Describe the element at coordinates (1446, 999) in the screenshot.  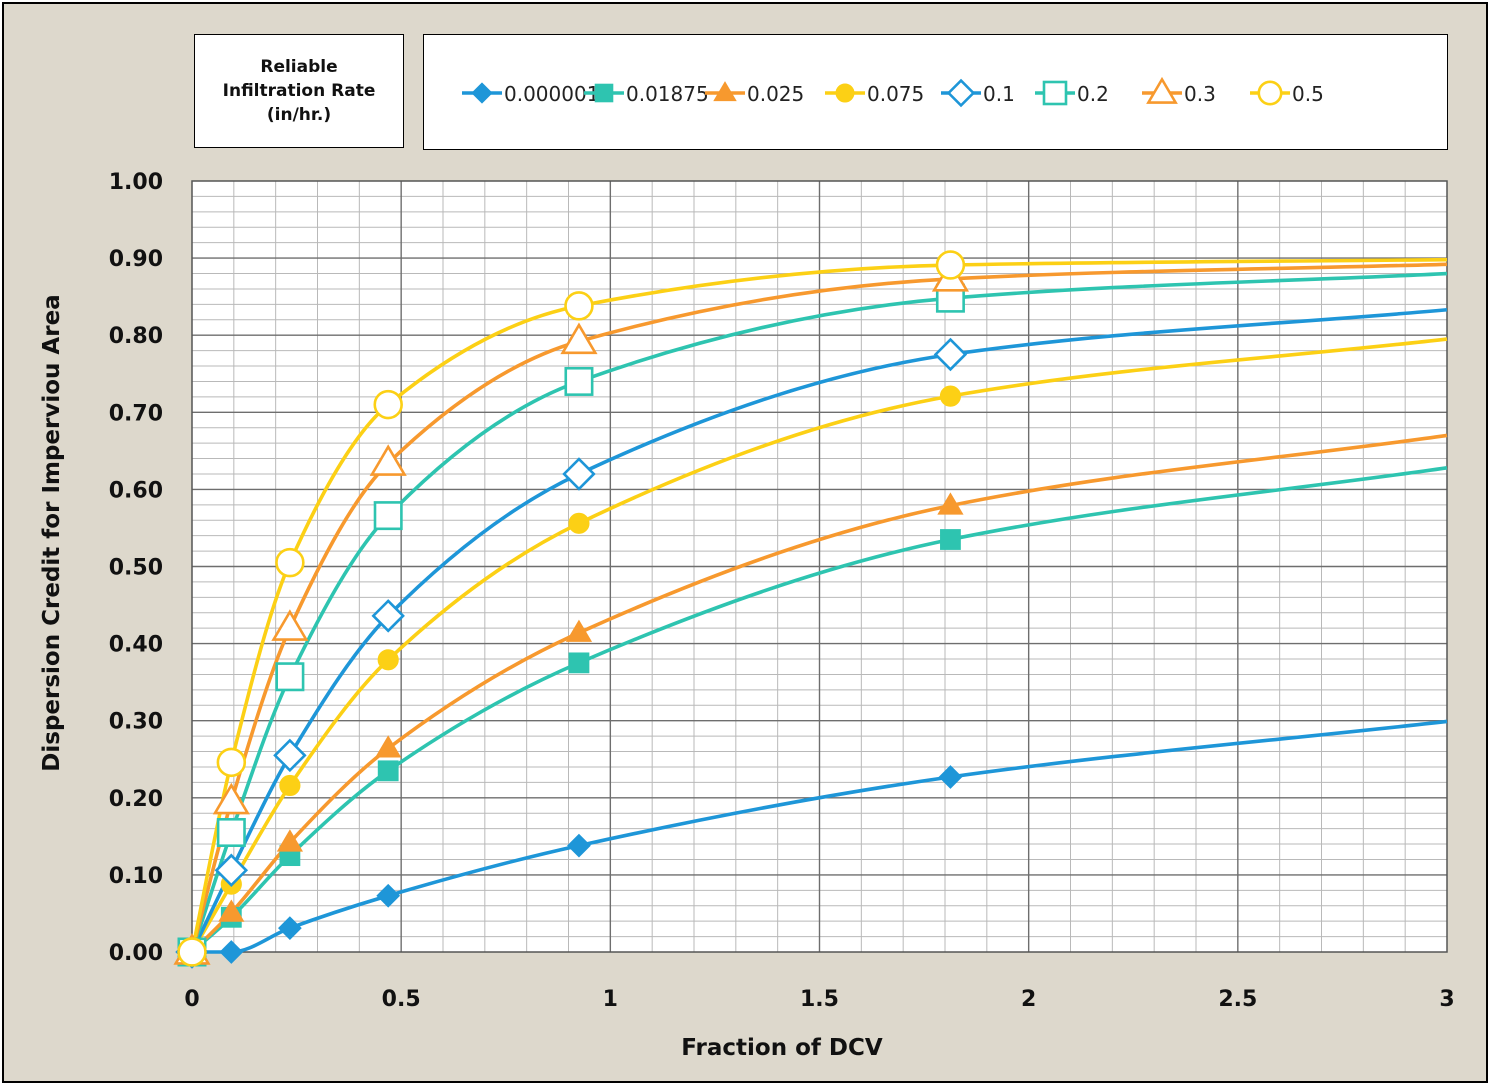
I see `x-tick-label: 3` at that location.